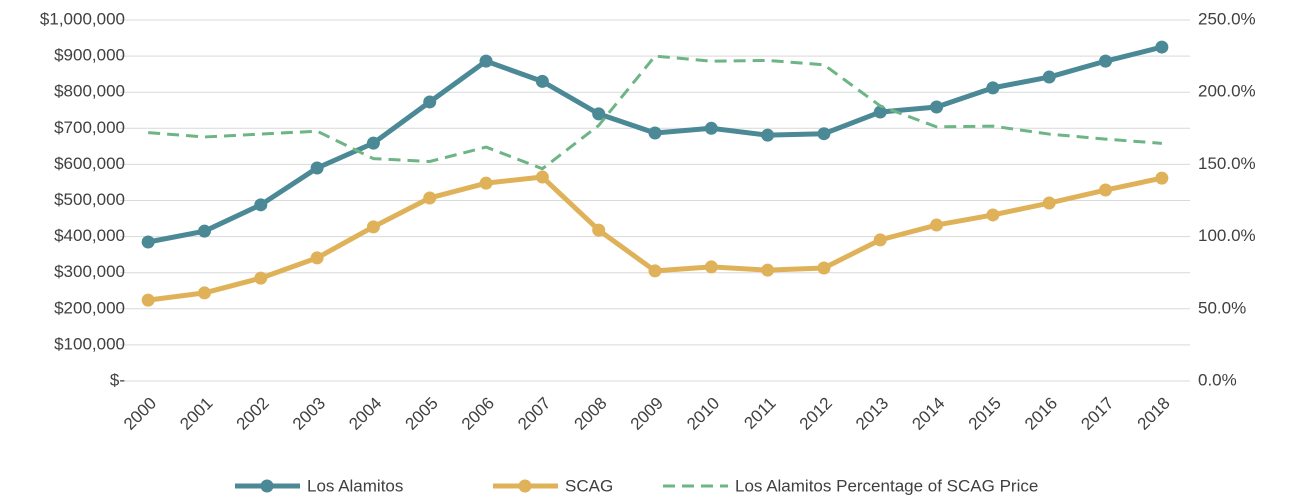 The image size is (1296, 500). I want to click on x-tick-label: 2002, so click(253, 414).